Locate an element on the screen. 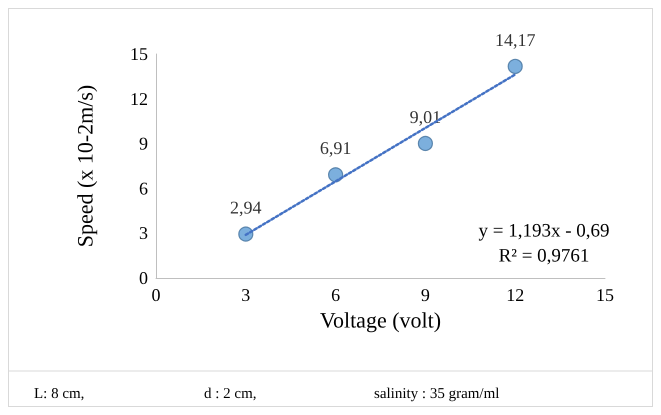 The width and height of the screenshot is (661, 415). text: salinity : 35 gram/ml is located at coordinates (437, 394).